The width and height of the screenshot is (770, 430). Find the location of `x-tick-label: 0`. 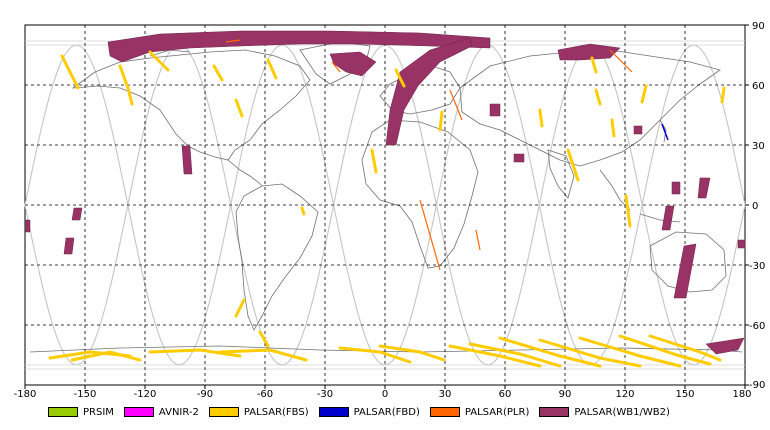

x-tick-label: 0 is located at coordinates (385, 394).